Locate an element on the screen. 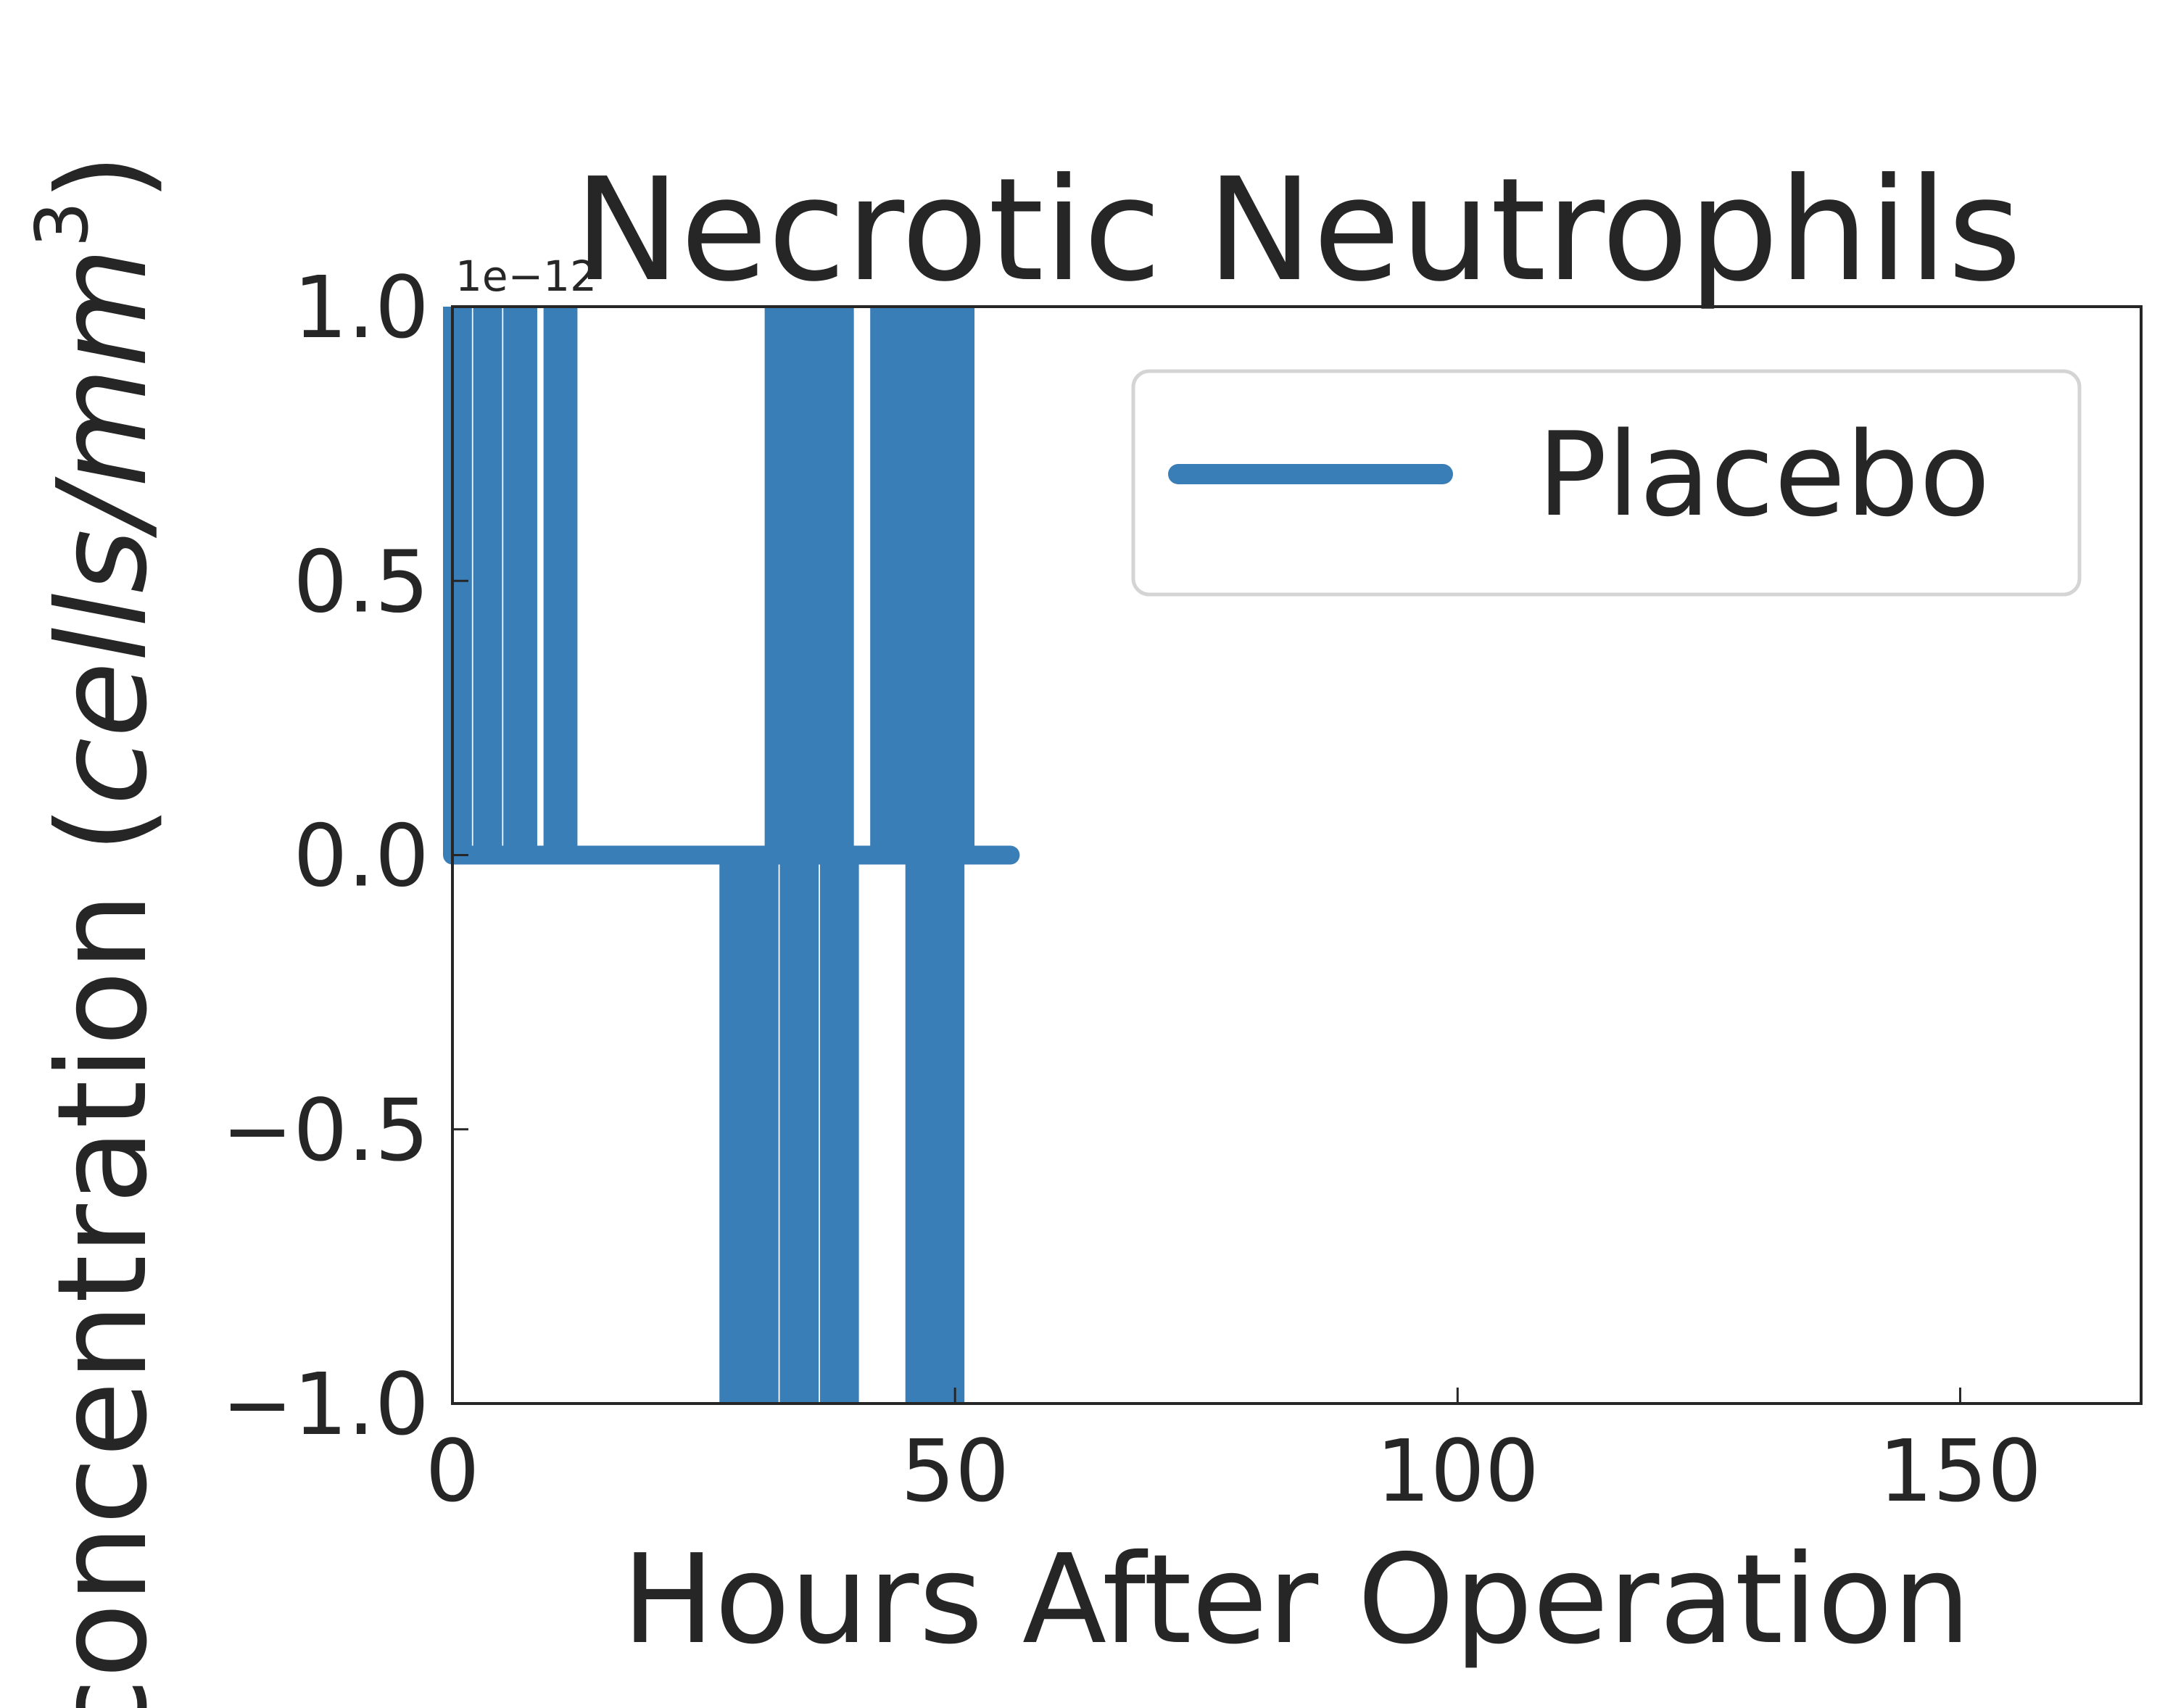  x-axis-label: Hours After Operation is located at coordinates (1296, 1600).